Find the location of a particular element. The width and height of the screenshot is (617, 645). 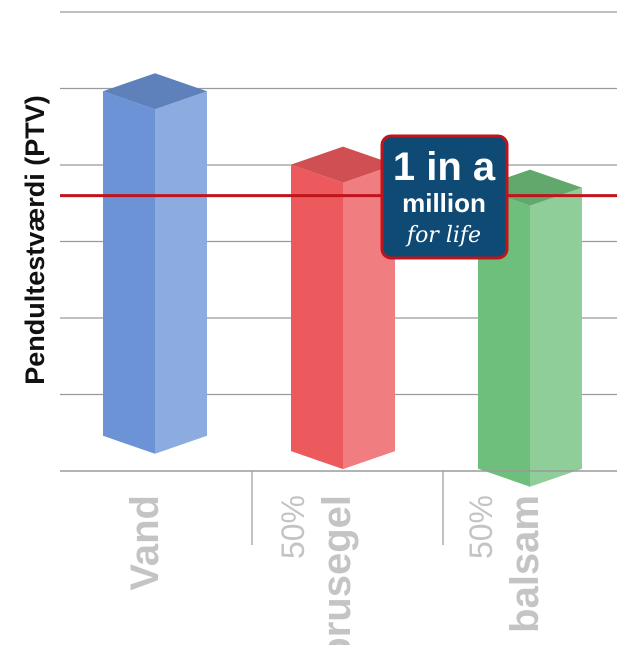

category-name: brusegel is located at coordinates (337, 570).